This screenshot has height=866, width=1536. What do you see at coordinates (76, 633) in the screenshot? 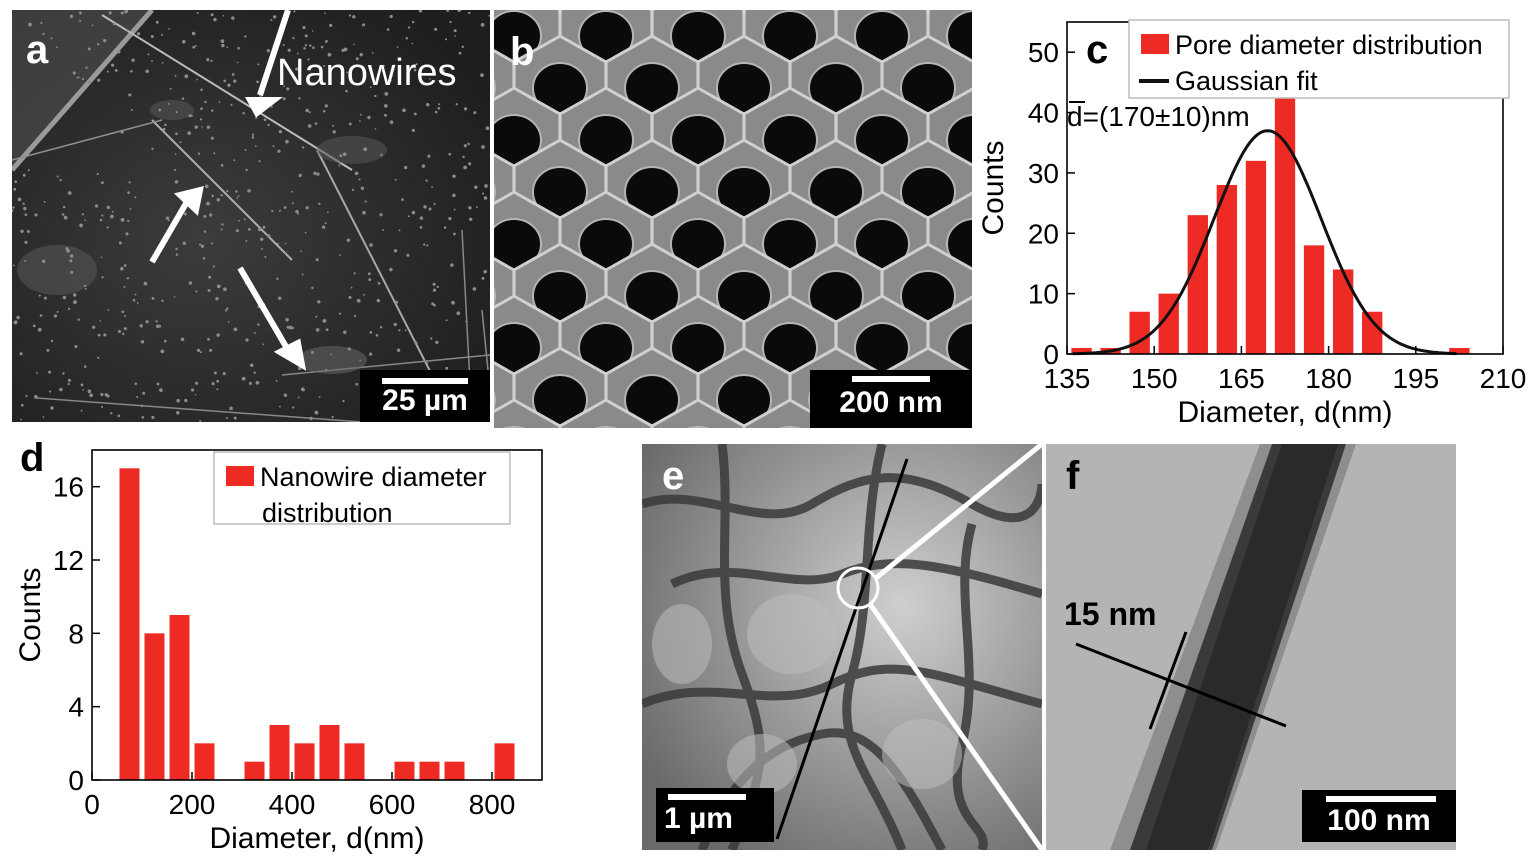
I see `y-tick-label: 8` at bounding box center [76, 633].